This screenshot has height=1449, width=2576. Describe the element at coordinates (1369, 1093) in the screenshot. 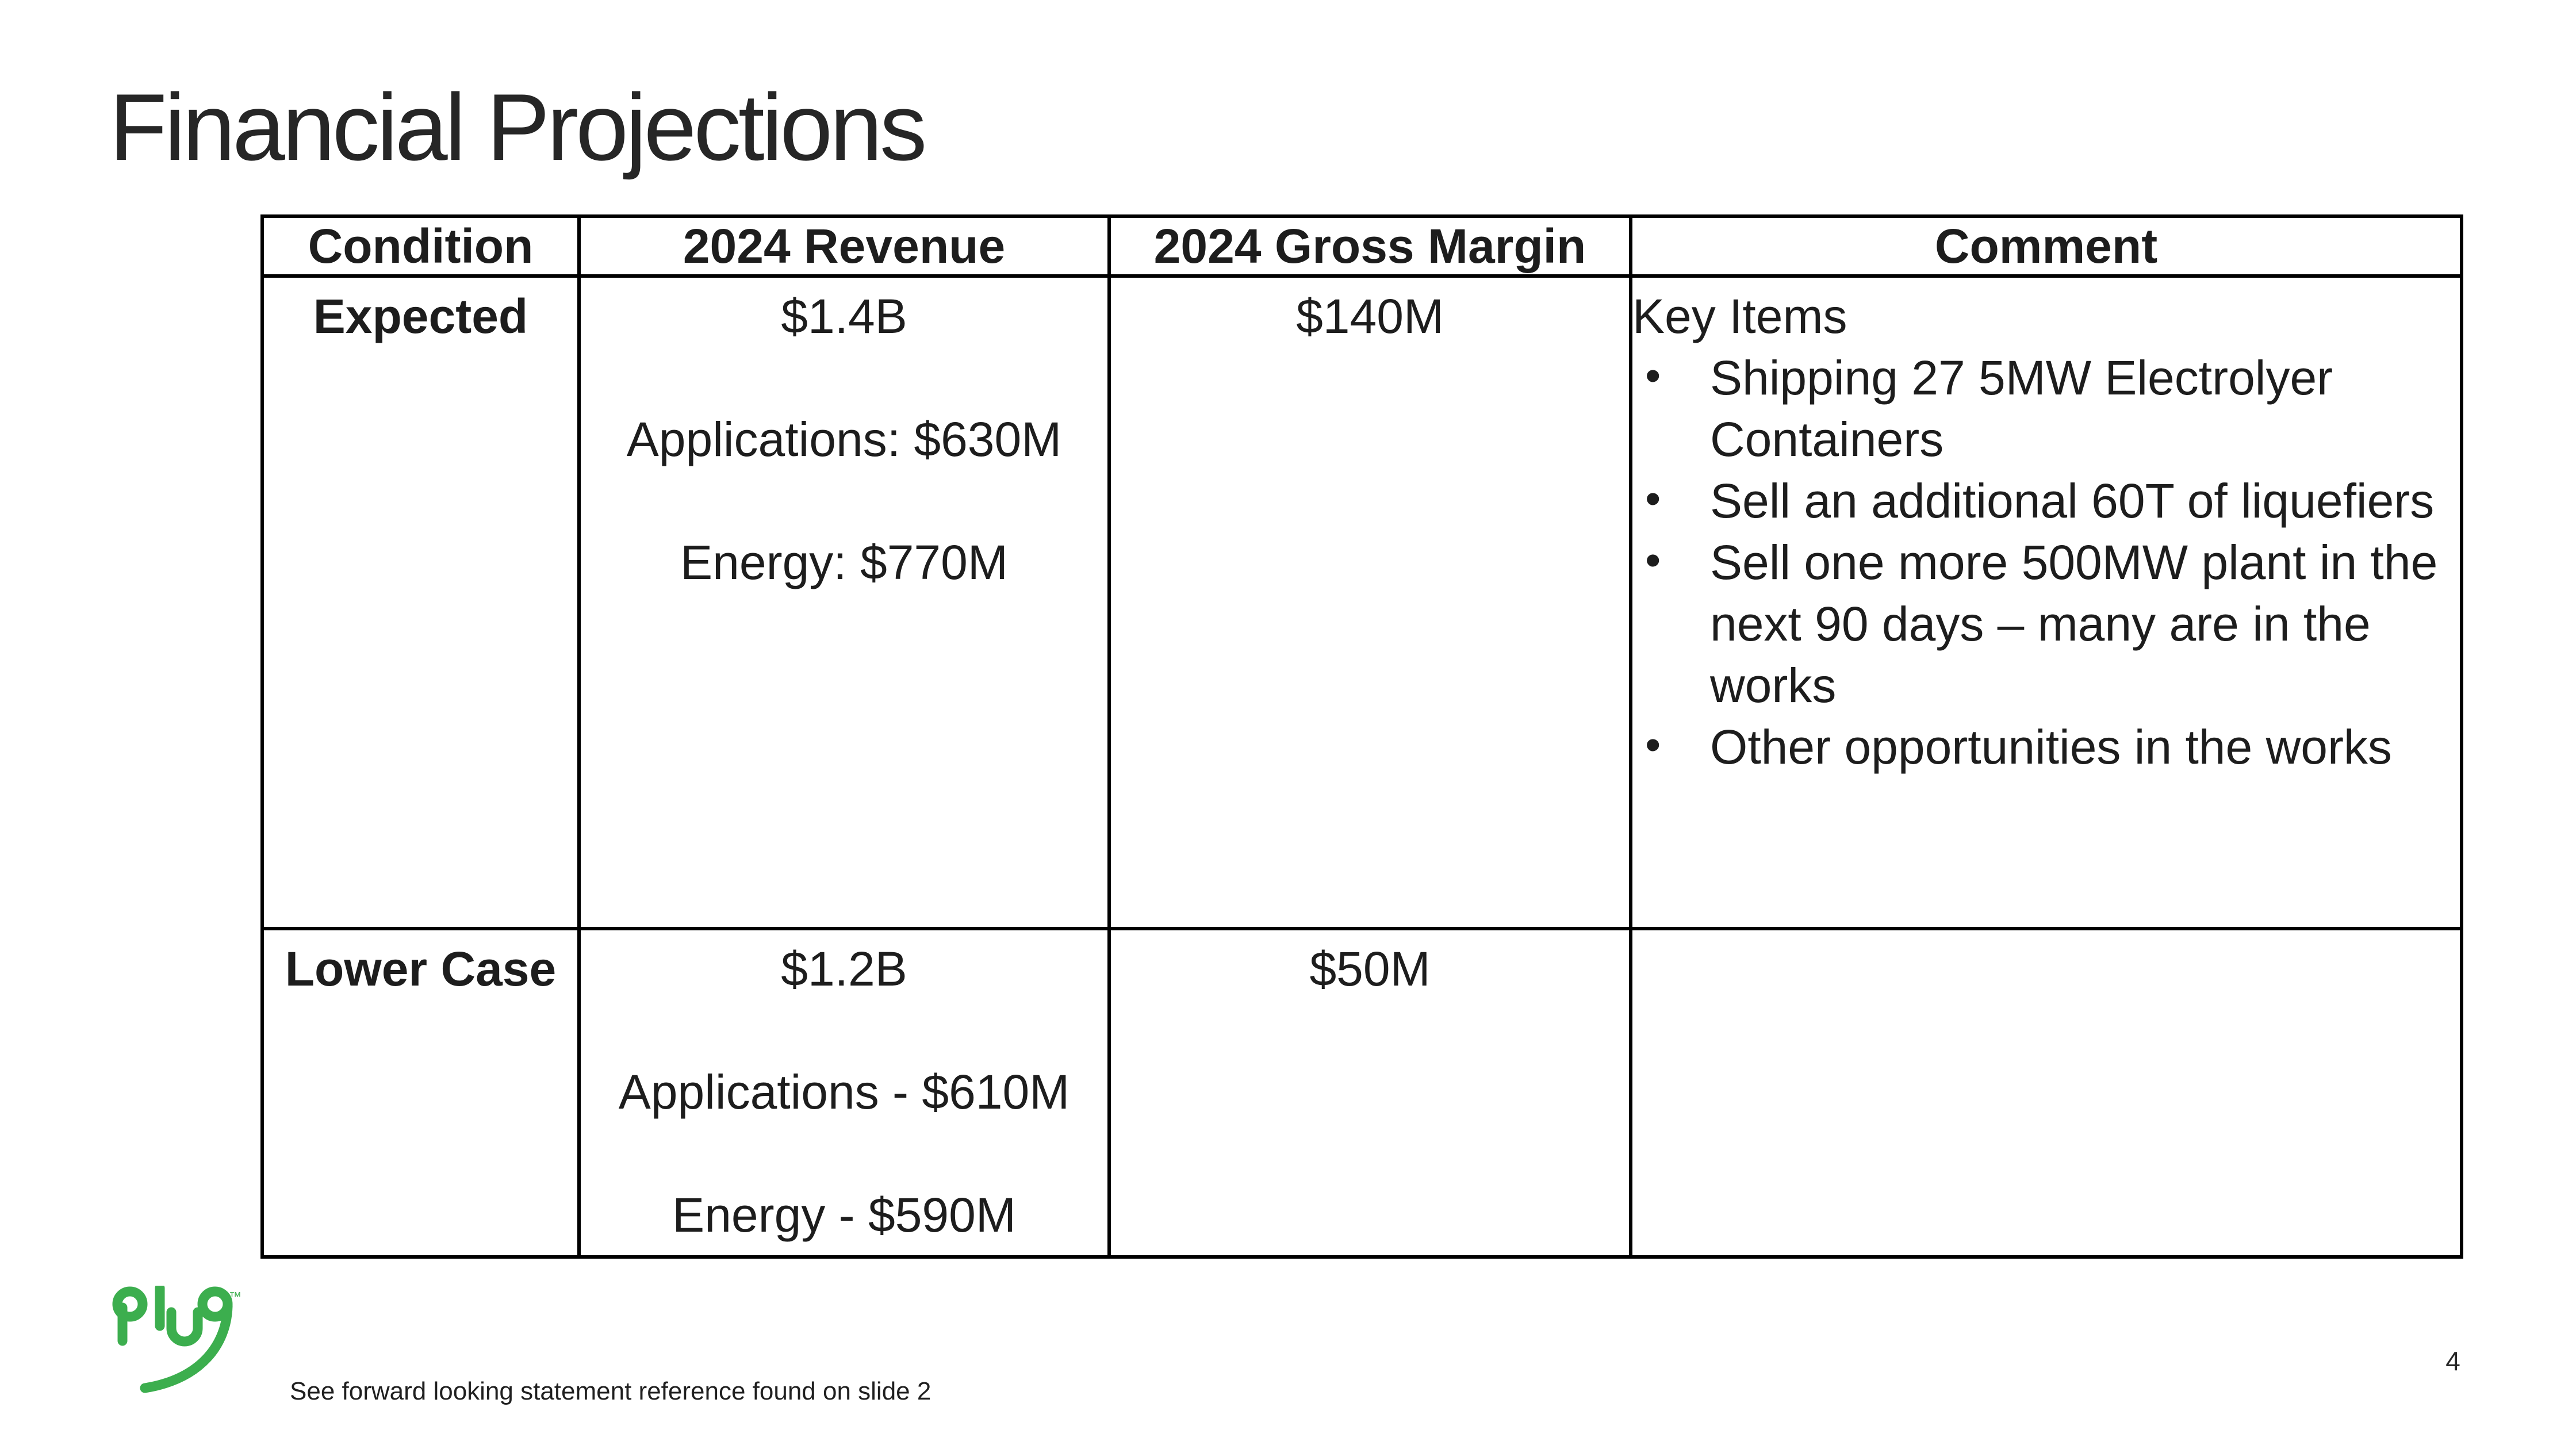

I see `gross-margin-cell: $50M` at that location.